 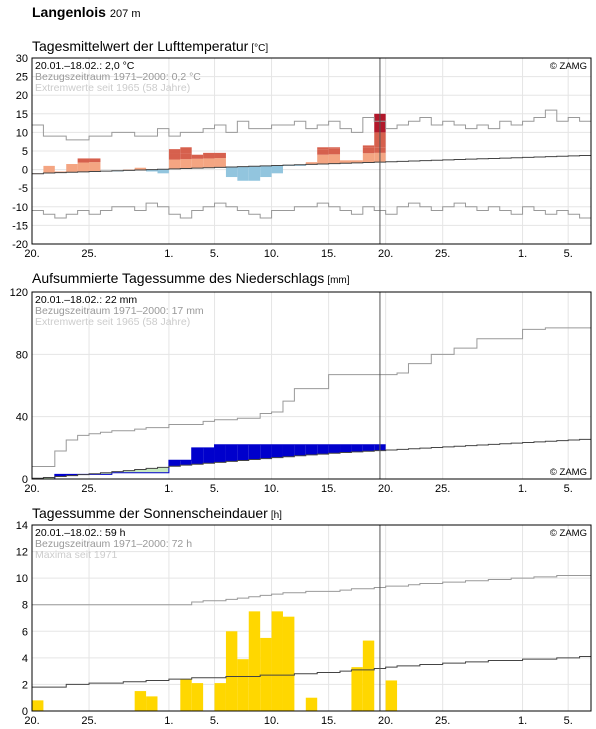 I want to click on normal-line, so click(x=311, y=164).